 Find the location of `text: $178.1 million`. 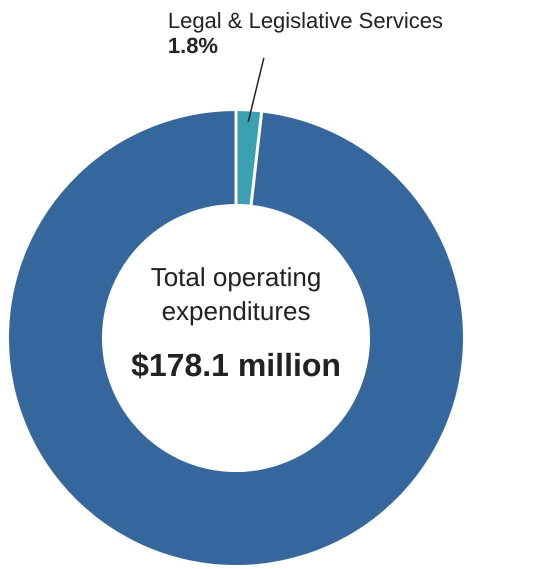

text: $178.1 million is located at coordinates (236, 365).